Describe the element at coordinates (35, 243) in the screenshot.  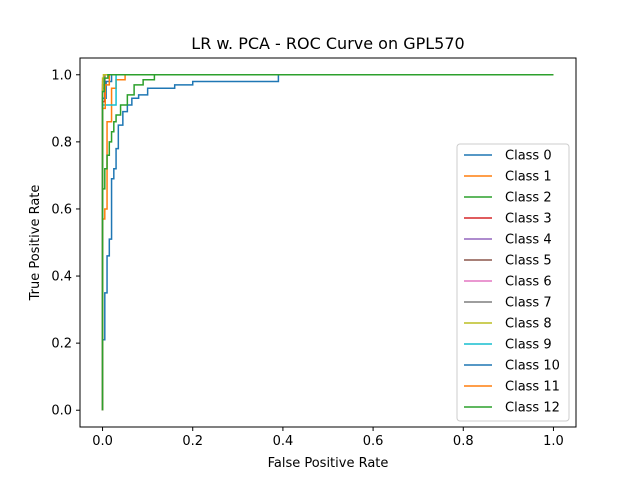
I see `y-axis-label: True Positive Rate` at that location.